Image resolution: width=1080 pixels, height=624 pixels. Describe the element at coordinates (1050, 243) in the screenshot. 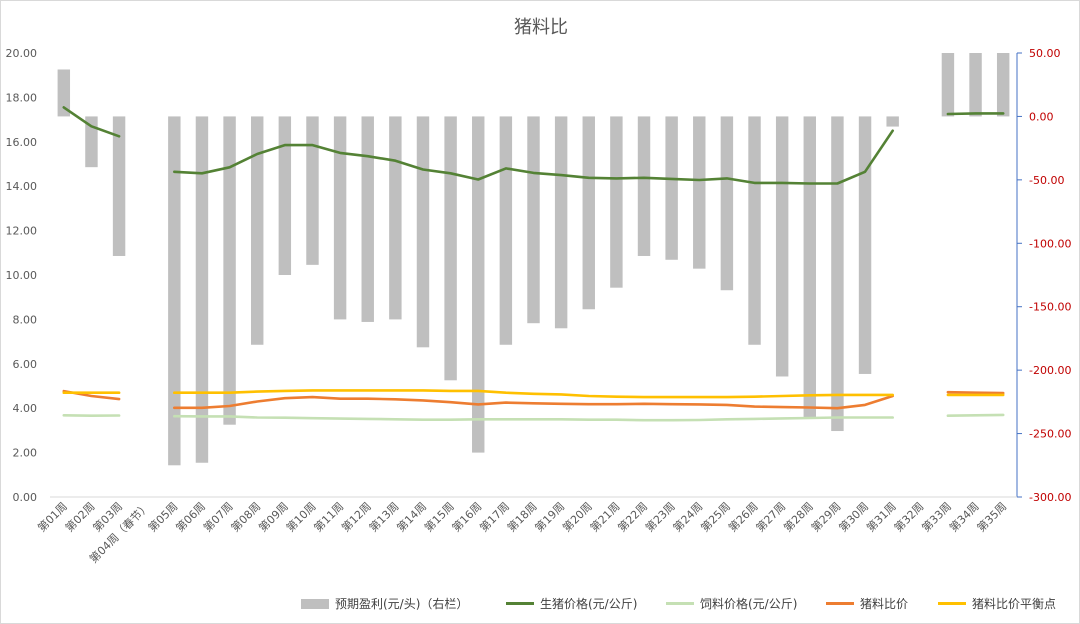

I see `right-axis-tick-label: -100.00` at that location.